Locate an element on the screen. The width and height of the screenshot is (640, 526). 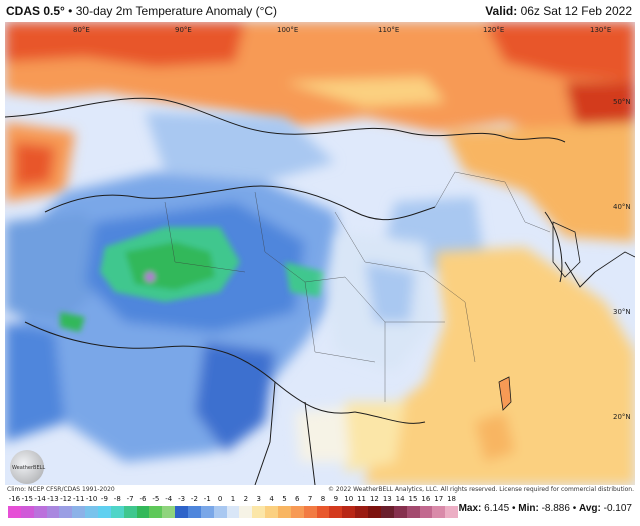
legend-tick-label: 16 is located at coordinates (426, 499).